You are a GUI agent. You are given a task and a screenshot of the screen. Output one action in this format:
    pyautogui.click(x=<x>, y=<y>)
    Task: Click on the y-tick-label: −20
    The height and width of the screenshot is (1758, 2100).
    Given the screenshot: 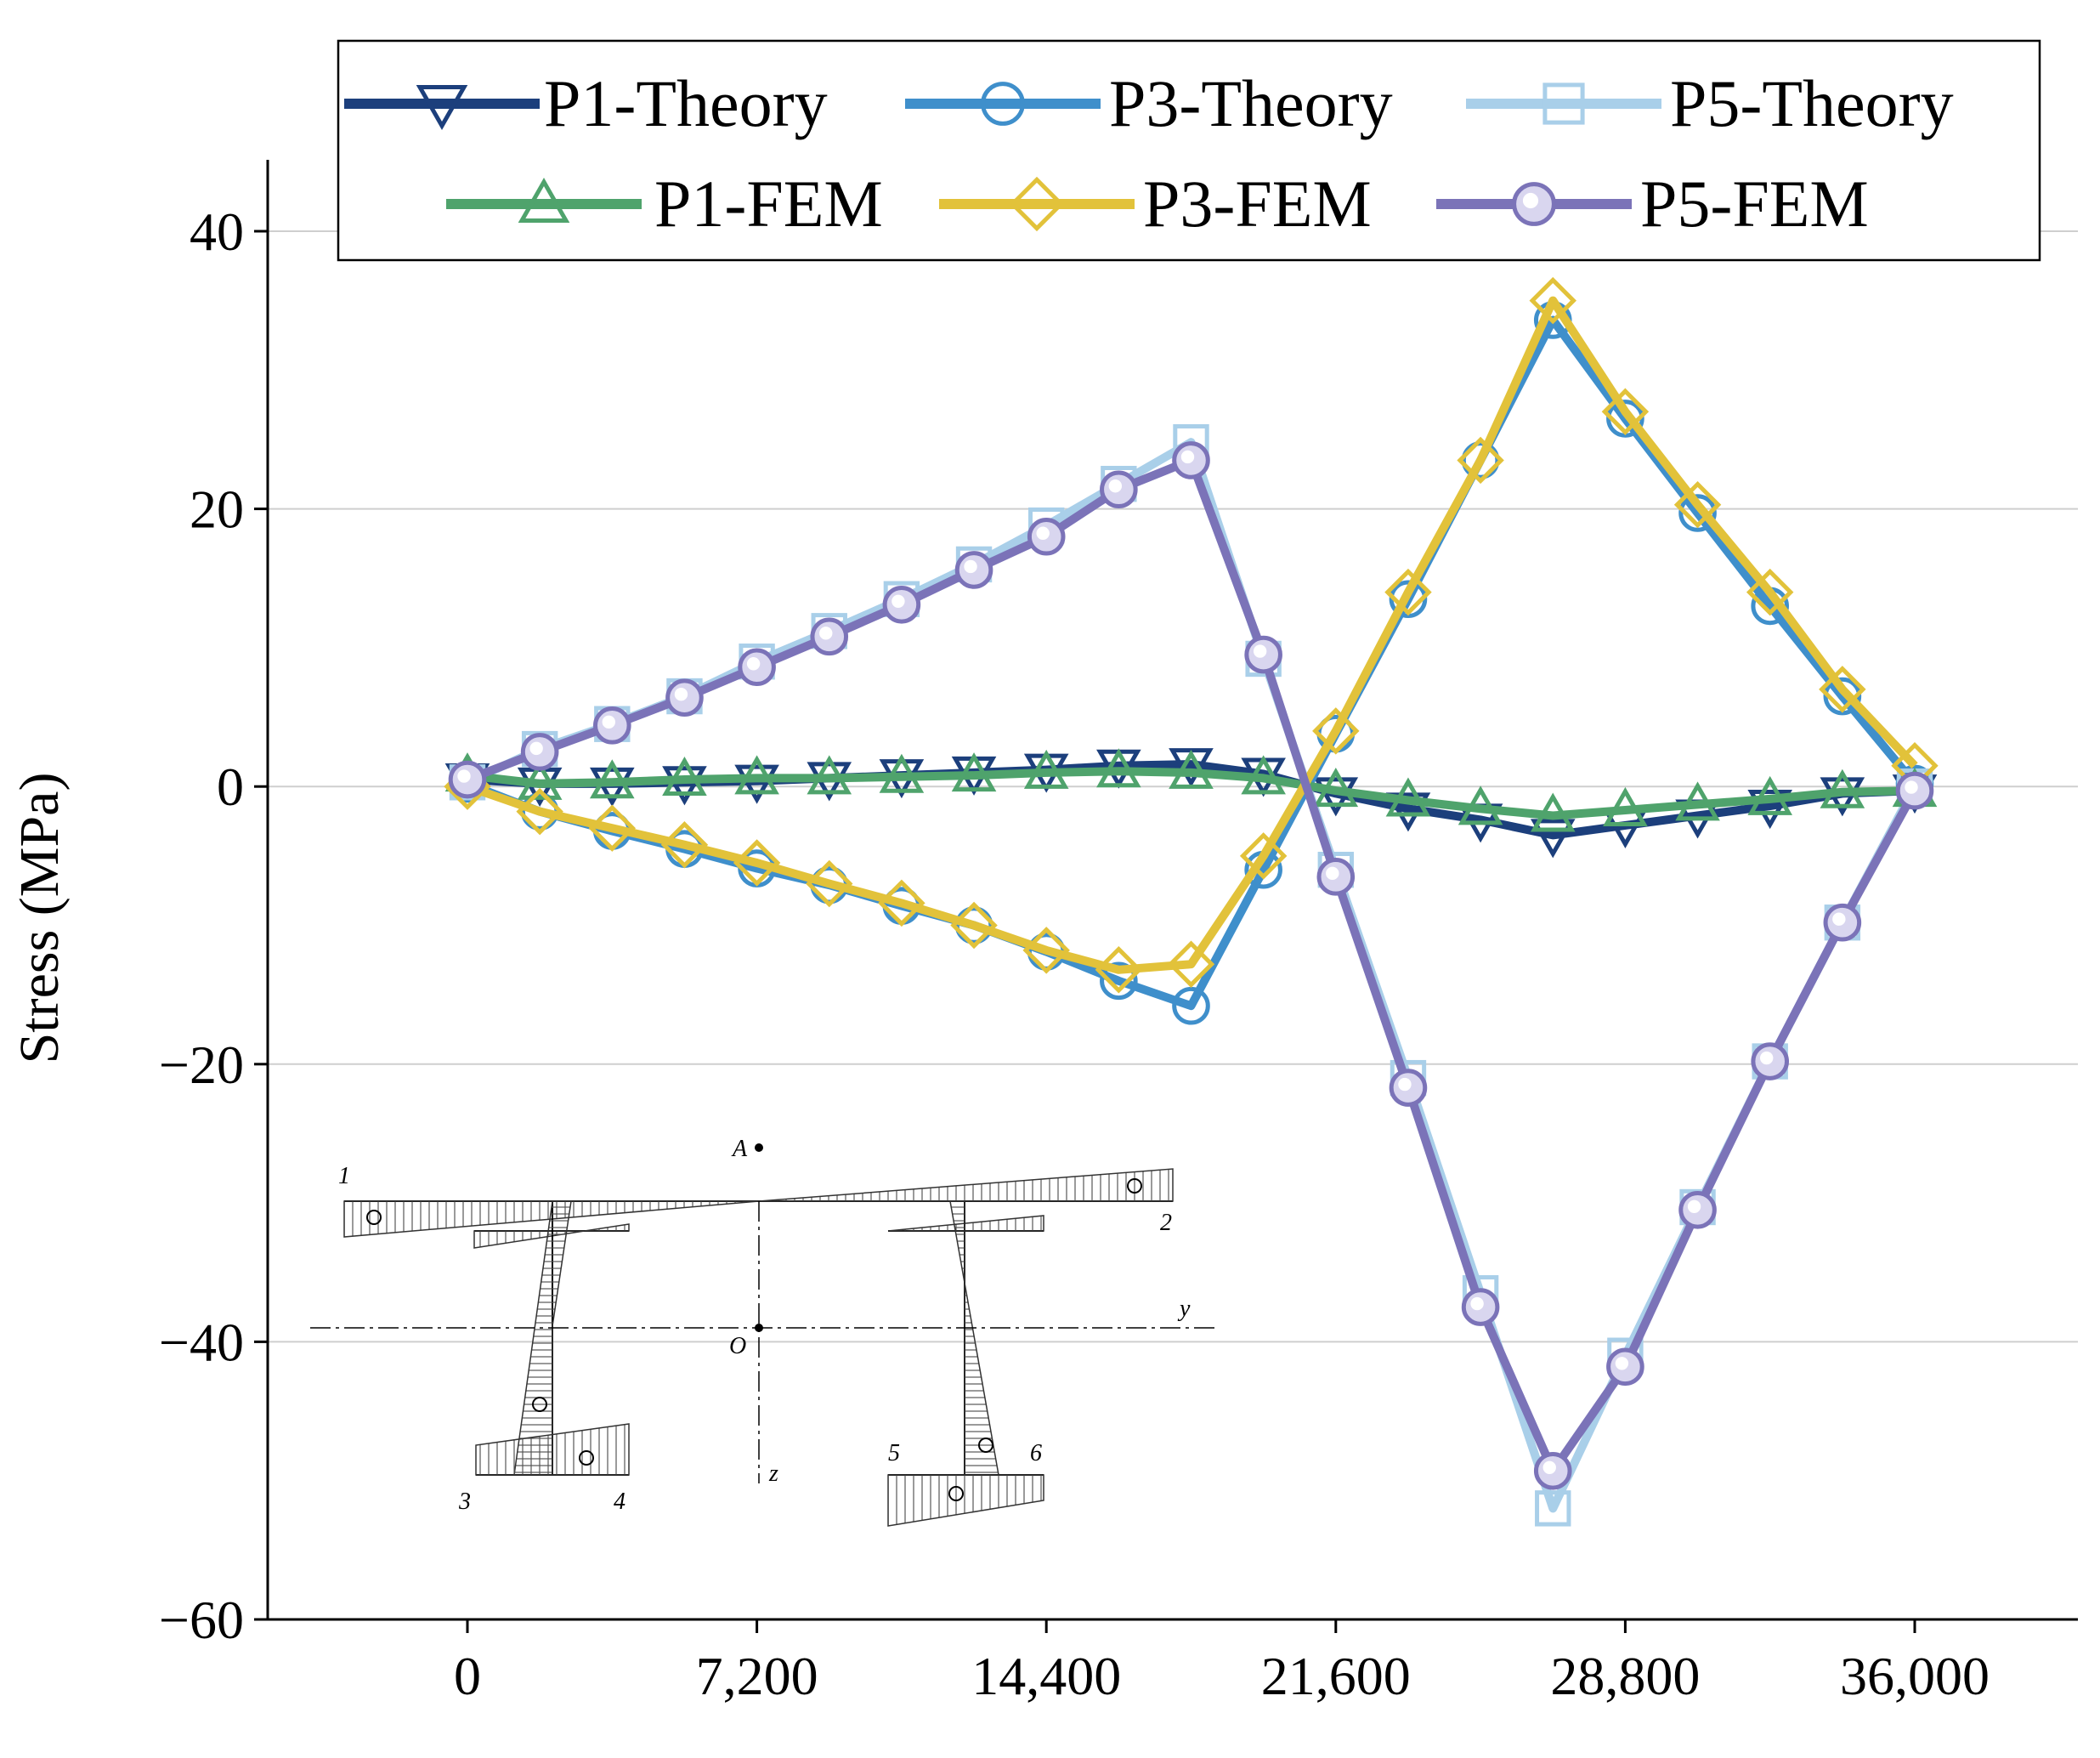 What is the action you would take?
    pyautogui.click(x=202, y=1065)
    